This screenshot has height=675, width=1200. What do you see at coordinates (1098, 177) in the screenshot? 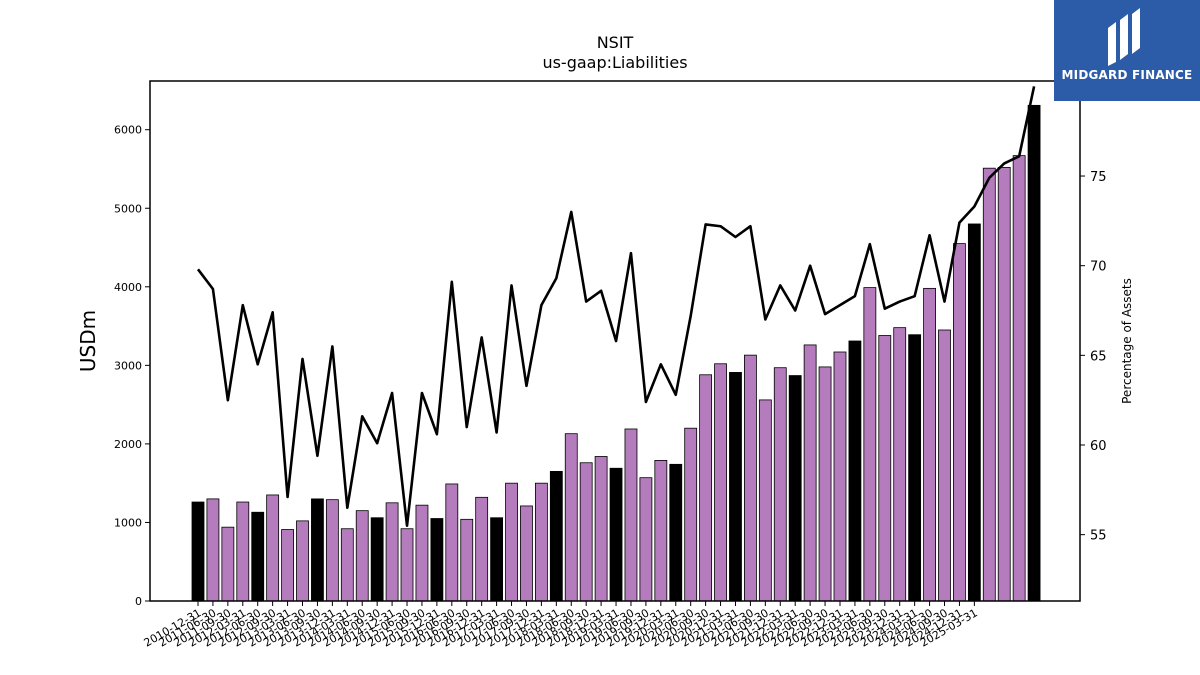
I see `y2-tick-label: 75` at bounding box center [1098, 177].